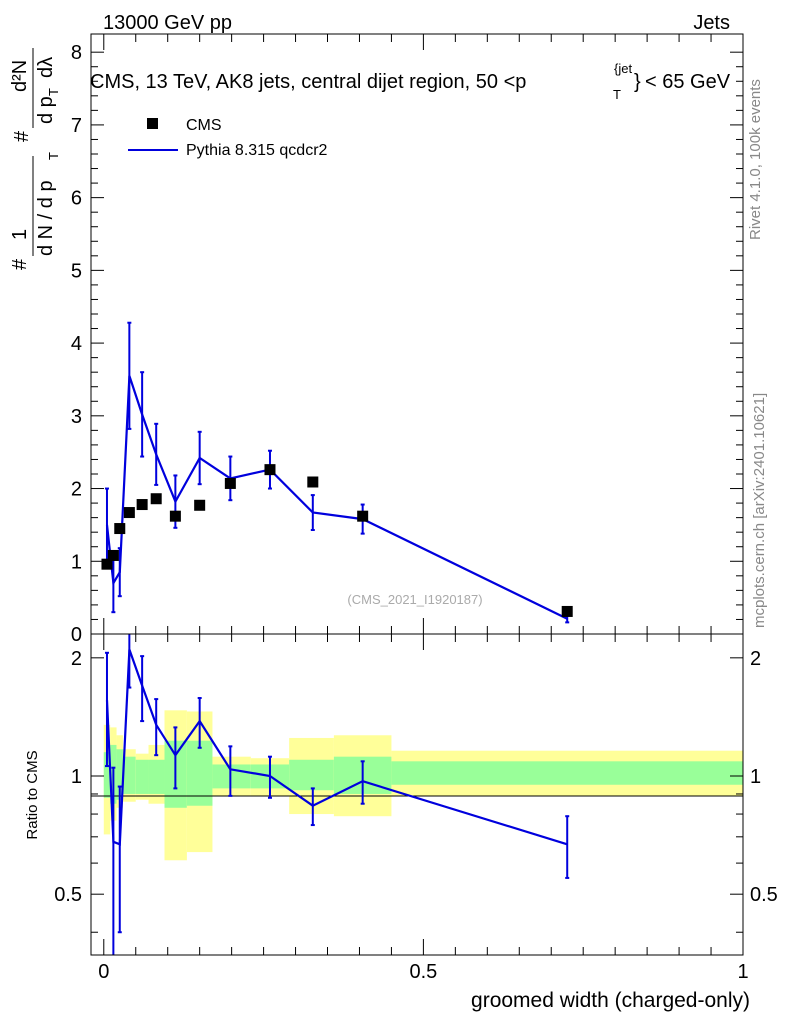 The image size is (786, 1029). Describe the element at coordinates (76, 562) in the screenshot. I see `main-y-tick-label: 1` at that location.